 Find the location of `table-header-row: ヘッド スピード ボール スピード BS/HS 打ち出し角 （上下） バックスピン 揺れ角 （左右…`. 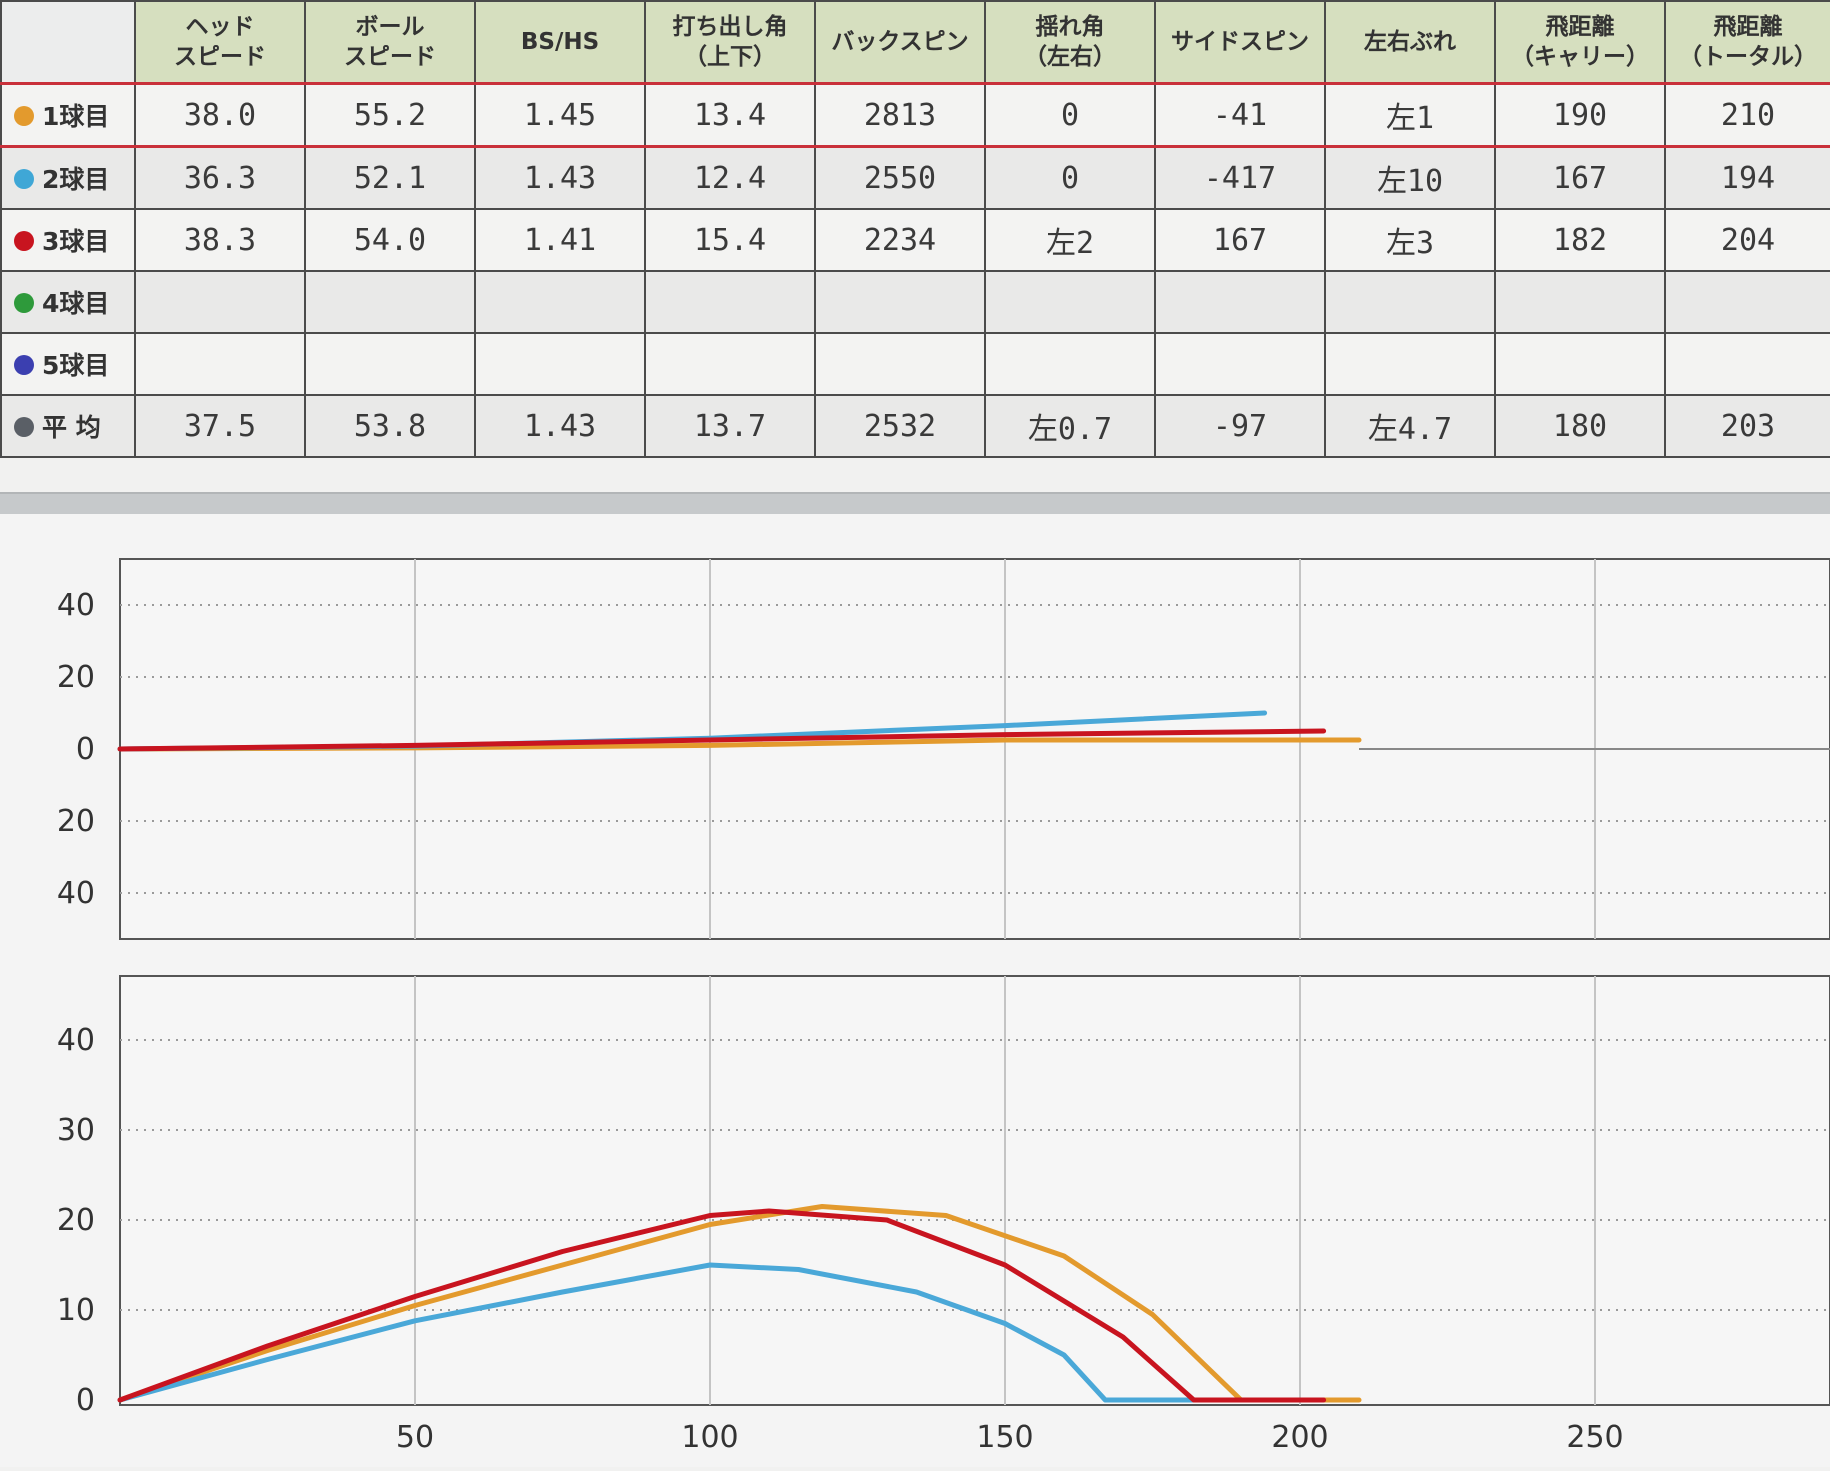

table-header-row: ヘッド スピード ボール スピード BS/HS 打ち出し角 （上下） バックスピン 揺れ角 （左右… is located at coordinates (915, 42).